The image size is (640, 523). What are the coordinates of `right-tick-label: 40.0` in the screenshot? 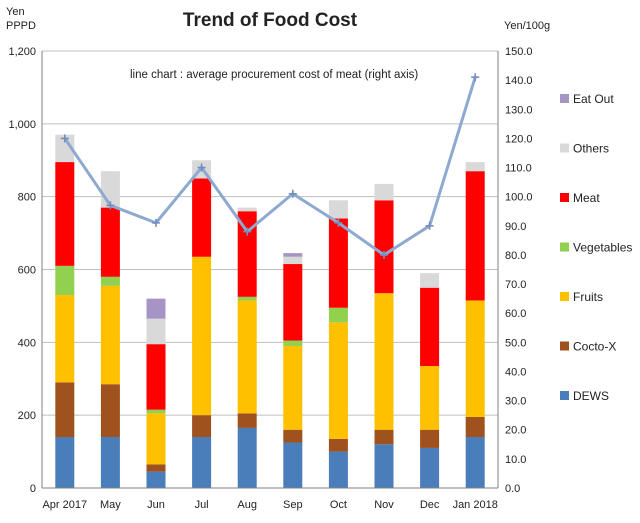 It's located at (515, 372).